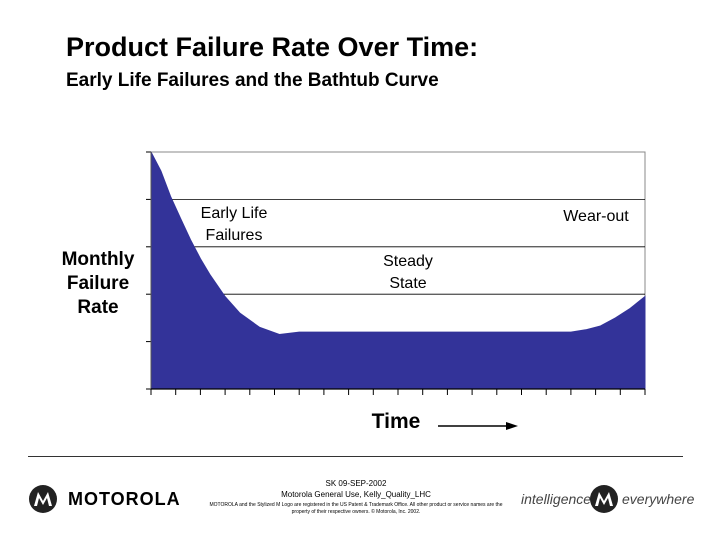 Image resolution: width=720 pixels, height=540 pixels. What do you see at coordinates (234, 224) in the screenshot?
I see `annotation-early-life: Early Life Failures` at bounding box center [234, 224].